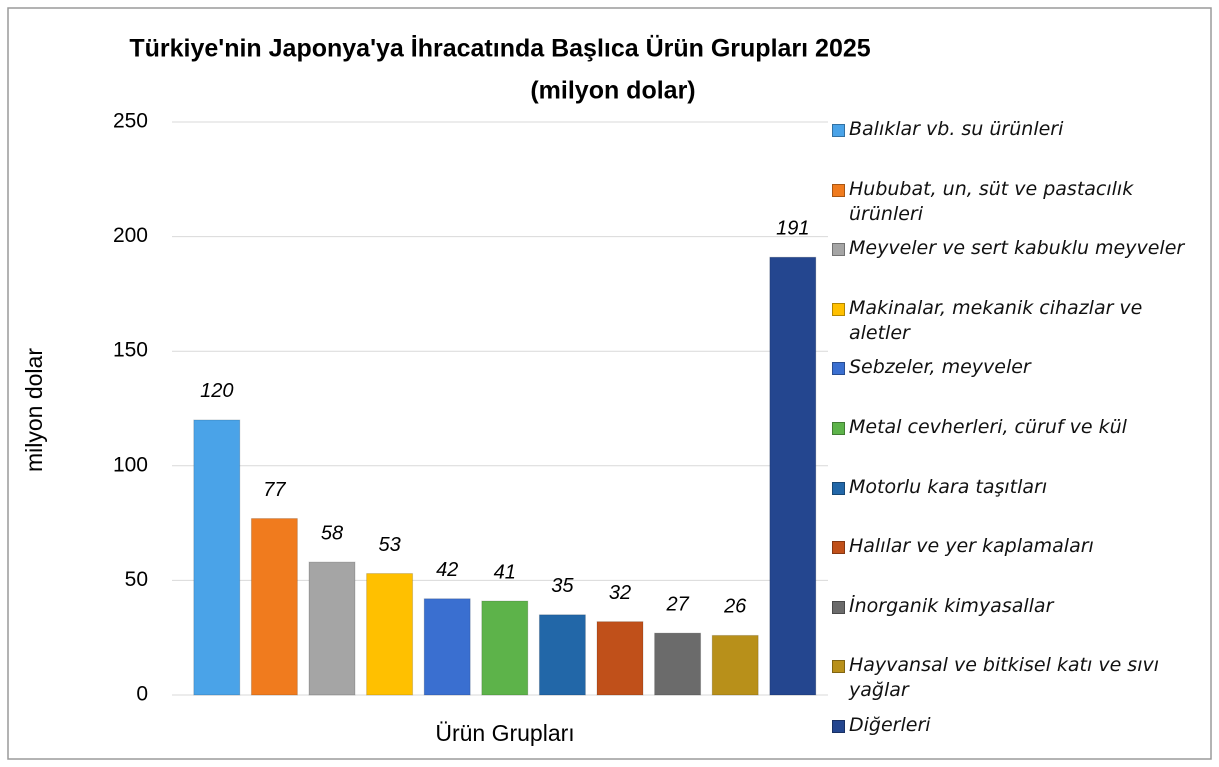 The width and height of the screenshot is (1219, 767). I want to click on legend-item: Halılar ve yer kaplamaları, so click(1019, 546).